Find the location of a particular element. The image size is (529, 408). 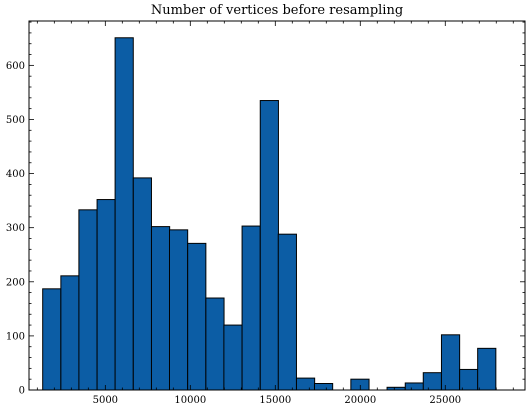

chart-title: Number of vertices before resampling is located at coordinates (277, 10).